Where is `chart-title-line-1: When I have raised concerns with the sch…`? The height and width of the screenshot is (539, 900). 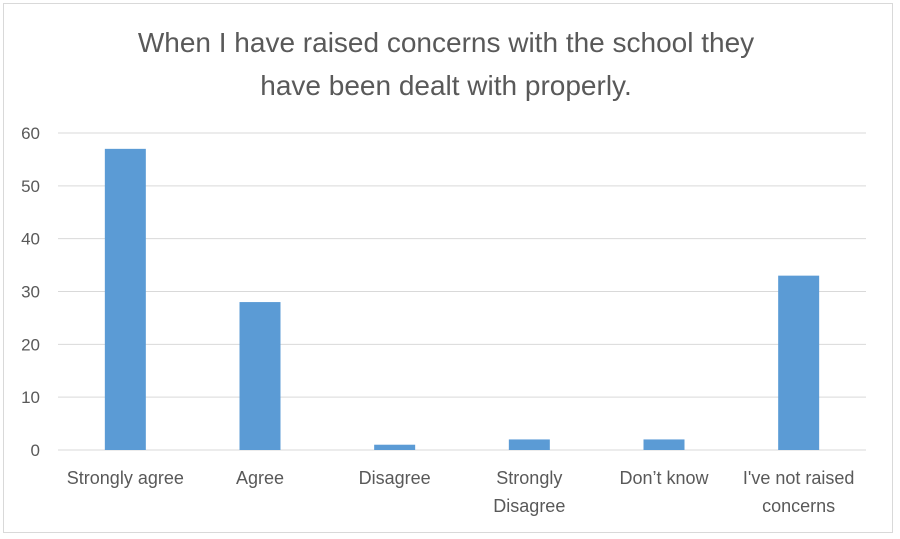
chart-title-line-1: When I have raised concerns with the sch… is located at coordinates (446, 42).